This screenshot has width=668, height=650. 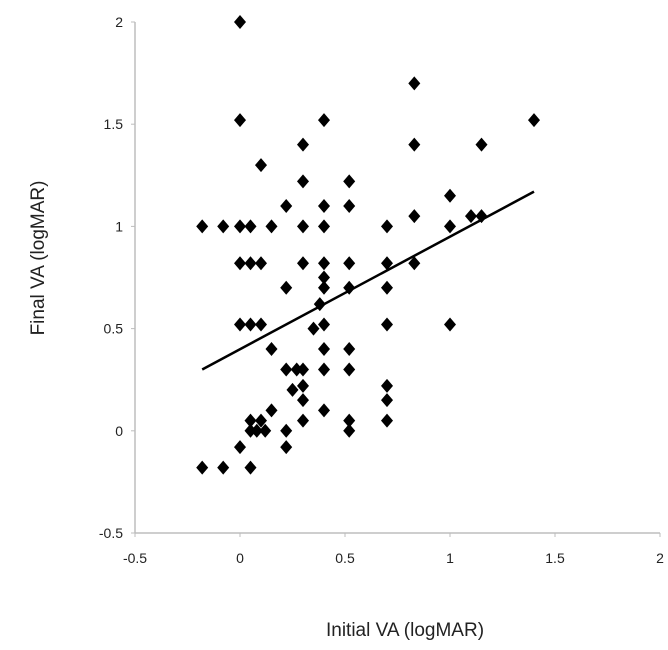 I want to click on x-tick-label: 1.5, so click(x=555, y=558).